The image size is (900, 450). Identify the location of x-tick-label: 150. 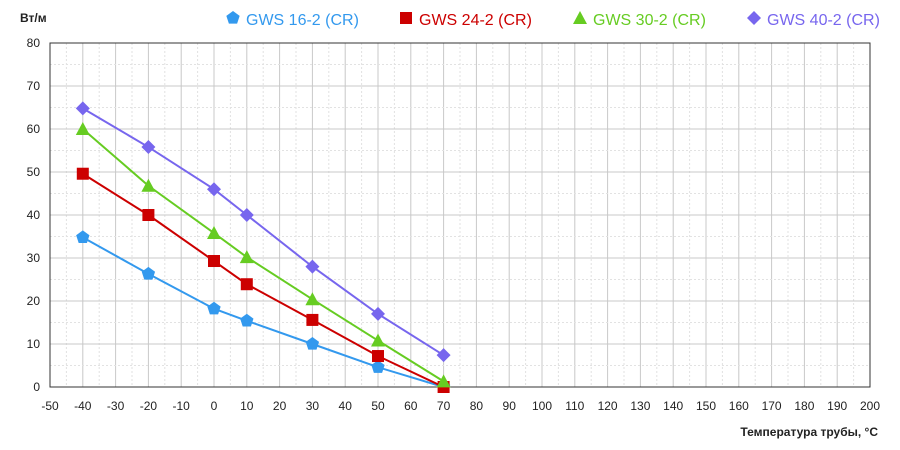
(706, 406).